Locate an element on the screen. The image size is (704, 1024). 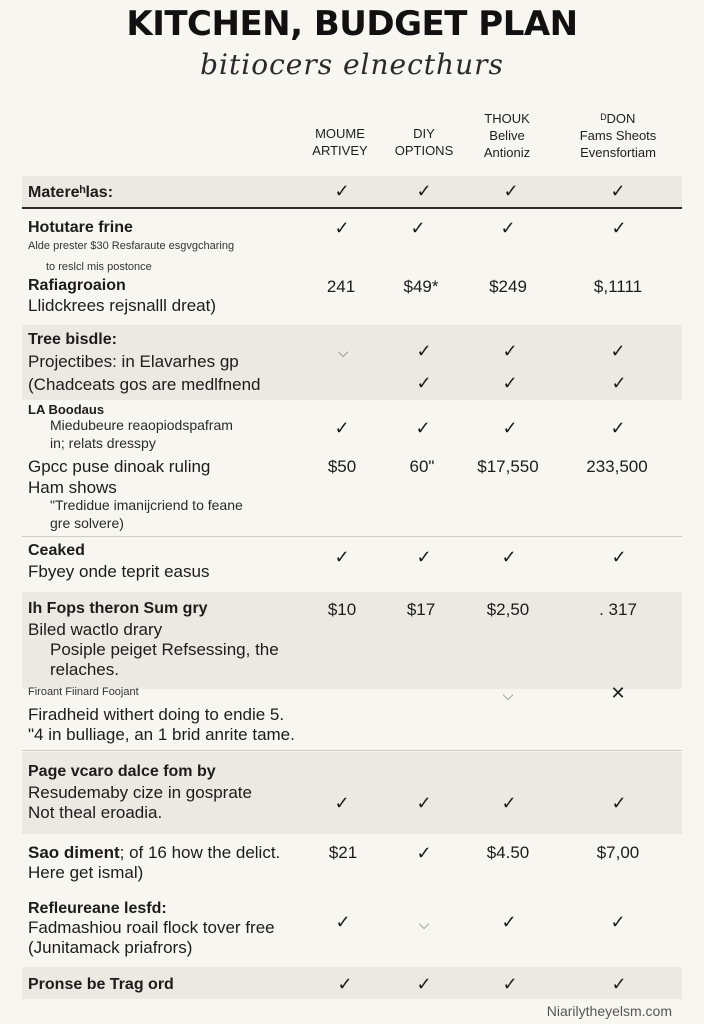
row-pronse-band is located at coordinates (352, 983).